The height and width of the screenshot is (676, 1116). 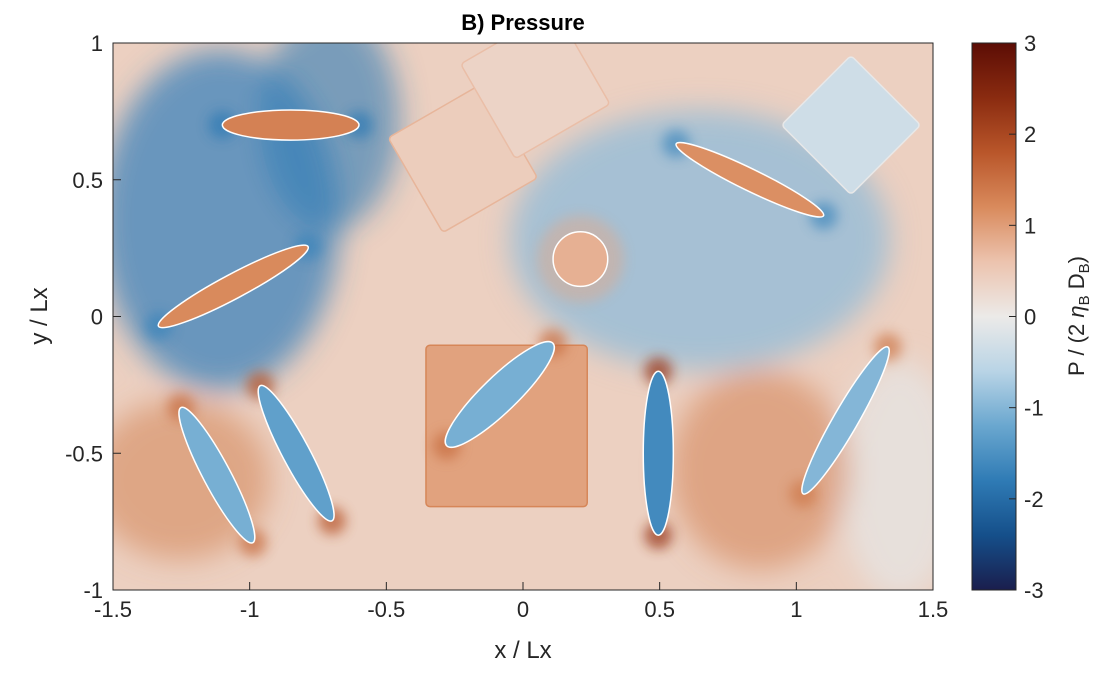 I want to click on y-tick-label: -0.5, so click(x=84, y=453).